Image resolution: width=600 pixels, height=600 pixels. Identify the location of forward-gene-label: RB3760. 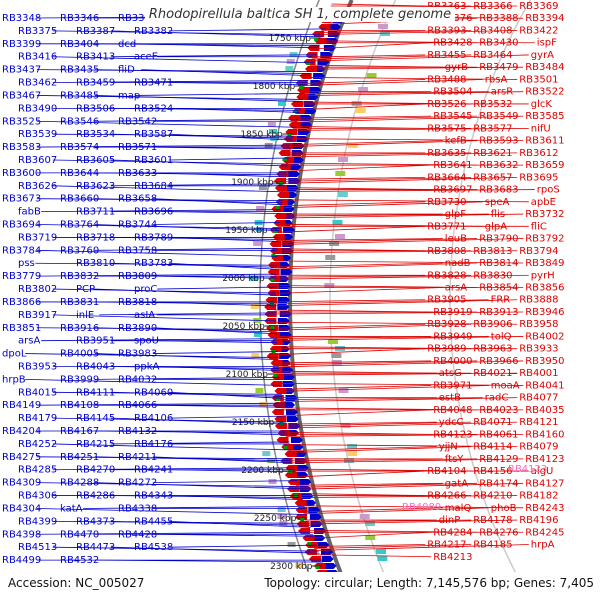
(79, 250).